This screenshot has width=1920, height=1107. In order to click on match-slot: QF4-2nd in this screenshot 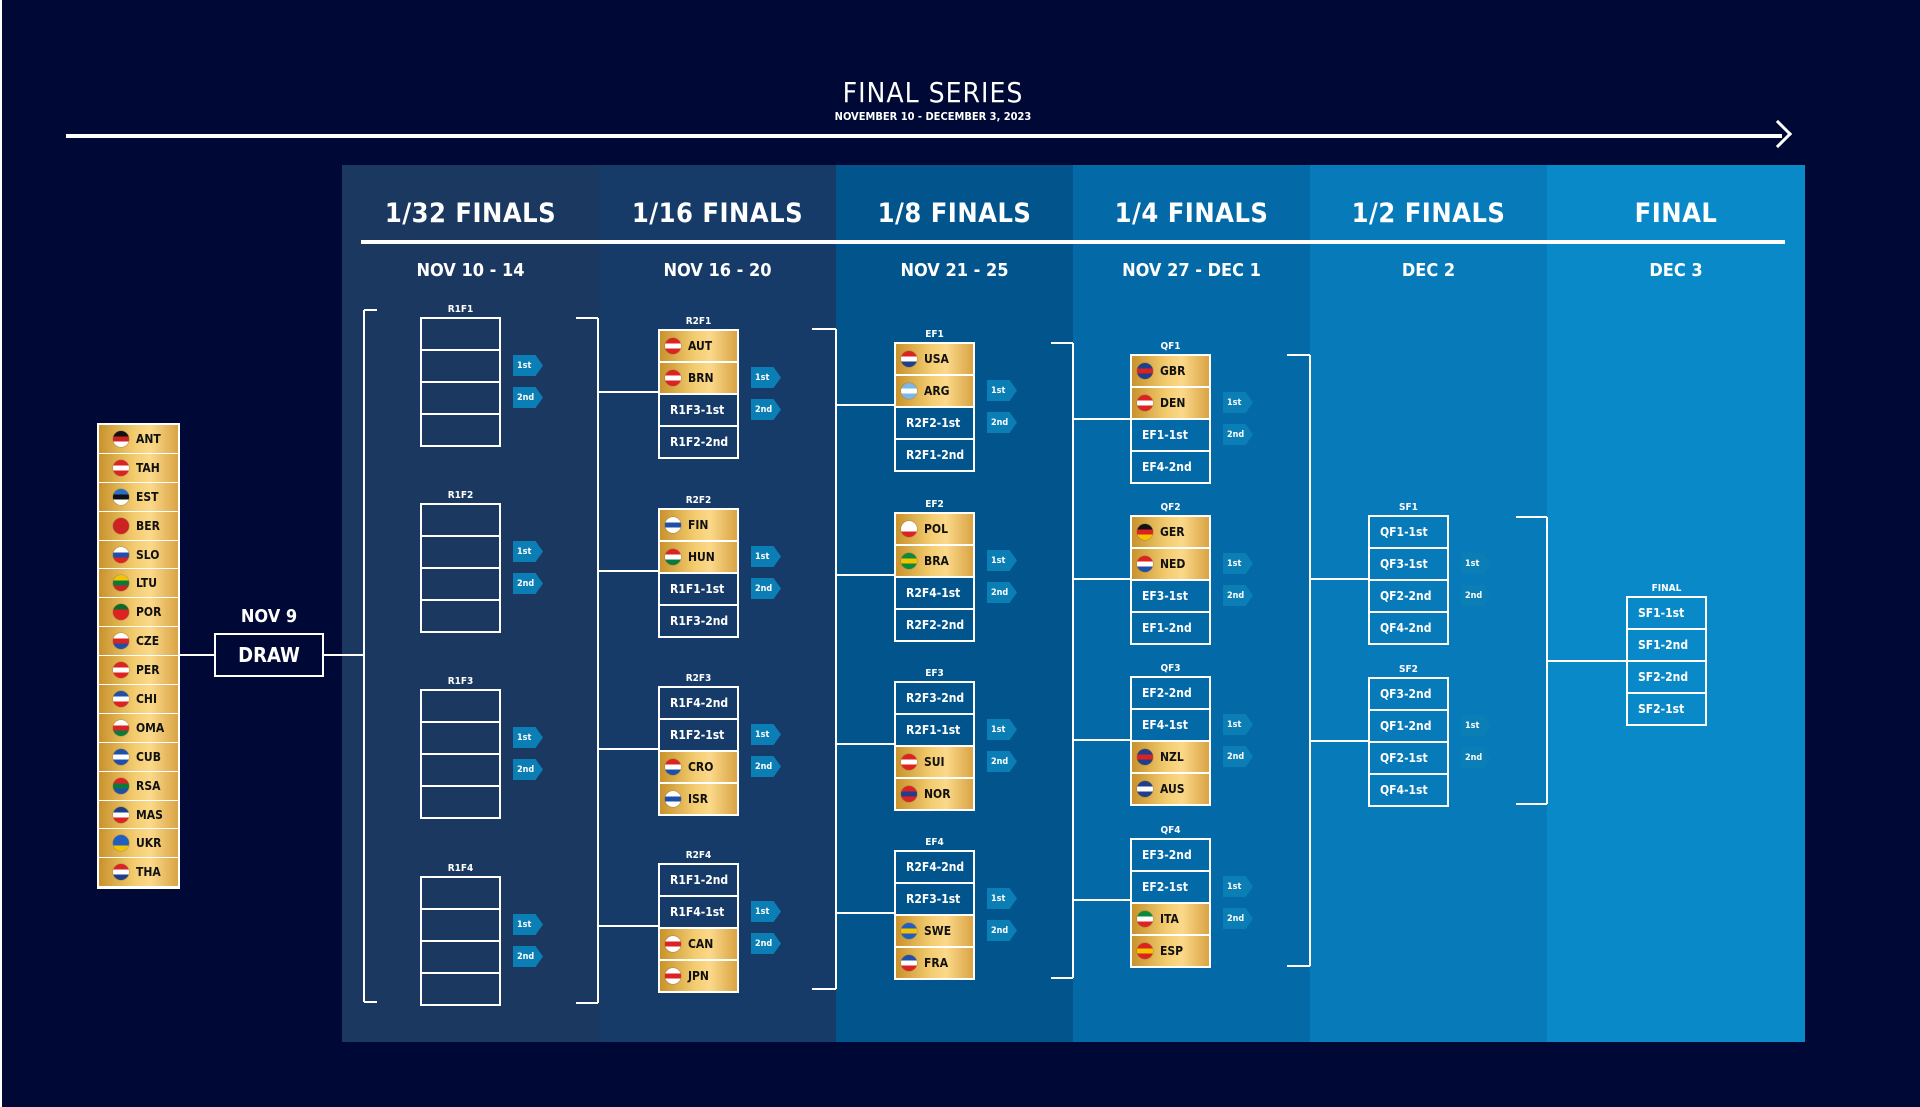, I will do `click(1408, 628)`.